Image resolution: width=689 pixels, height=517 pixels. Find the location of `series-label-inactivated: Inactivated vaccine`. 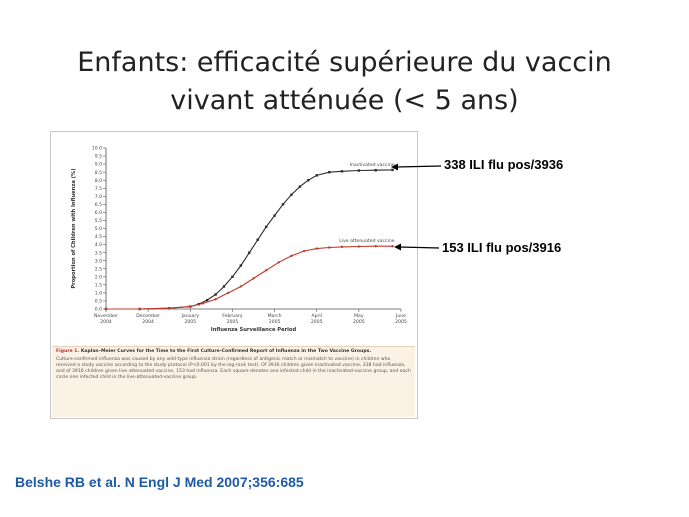

series-label-inactivated: Inactivated vaccine is located at coordinates (372, 165).